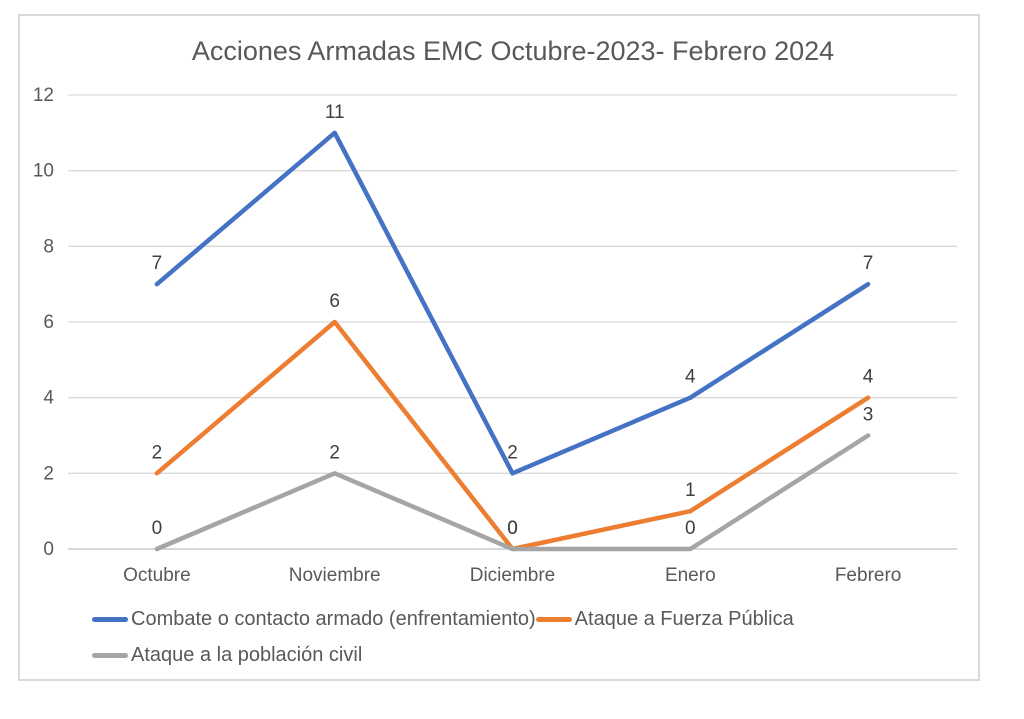 Image resolution: width=1024 pixels, height=719 pixels. Describe the element at coordinates (334, 301) in the screenshot. I see `data-label-series-1: 6` at that location.